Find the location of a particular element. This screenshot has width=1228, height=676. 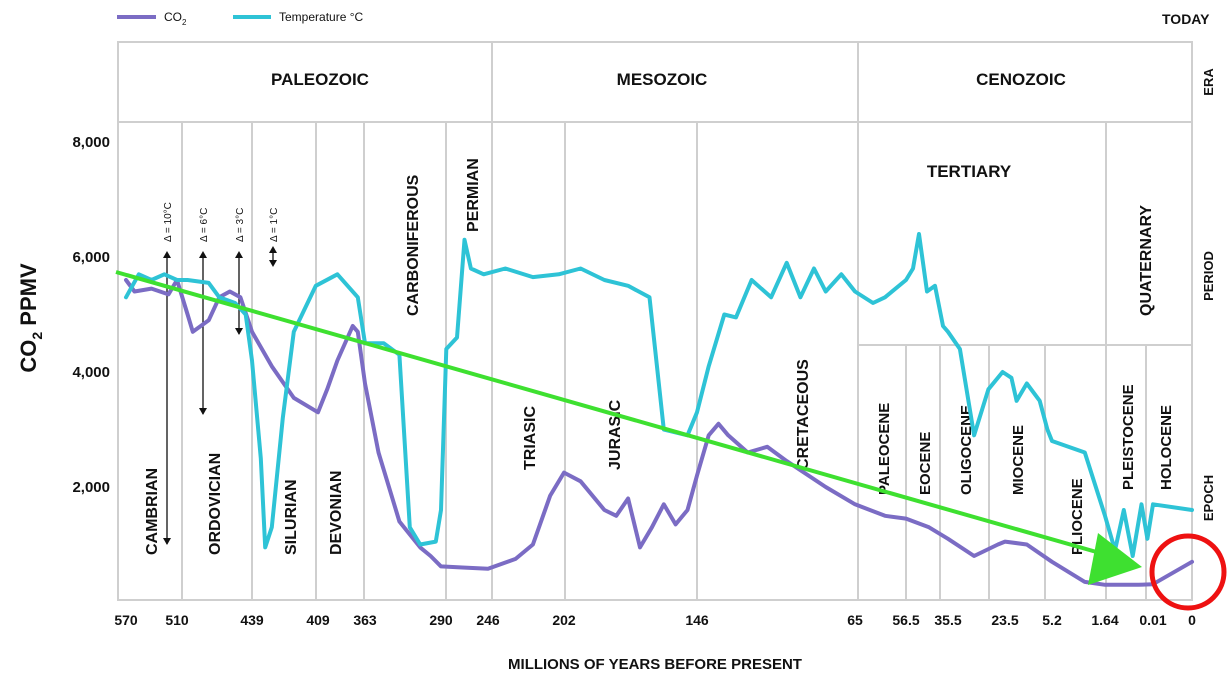

period-label-cambrian: CAMBRIAN is located at coordinates (152, 511).